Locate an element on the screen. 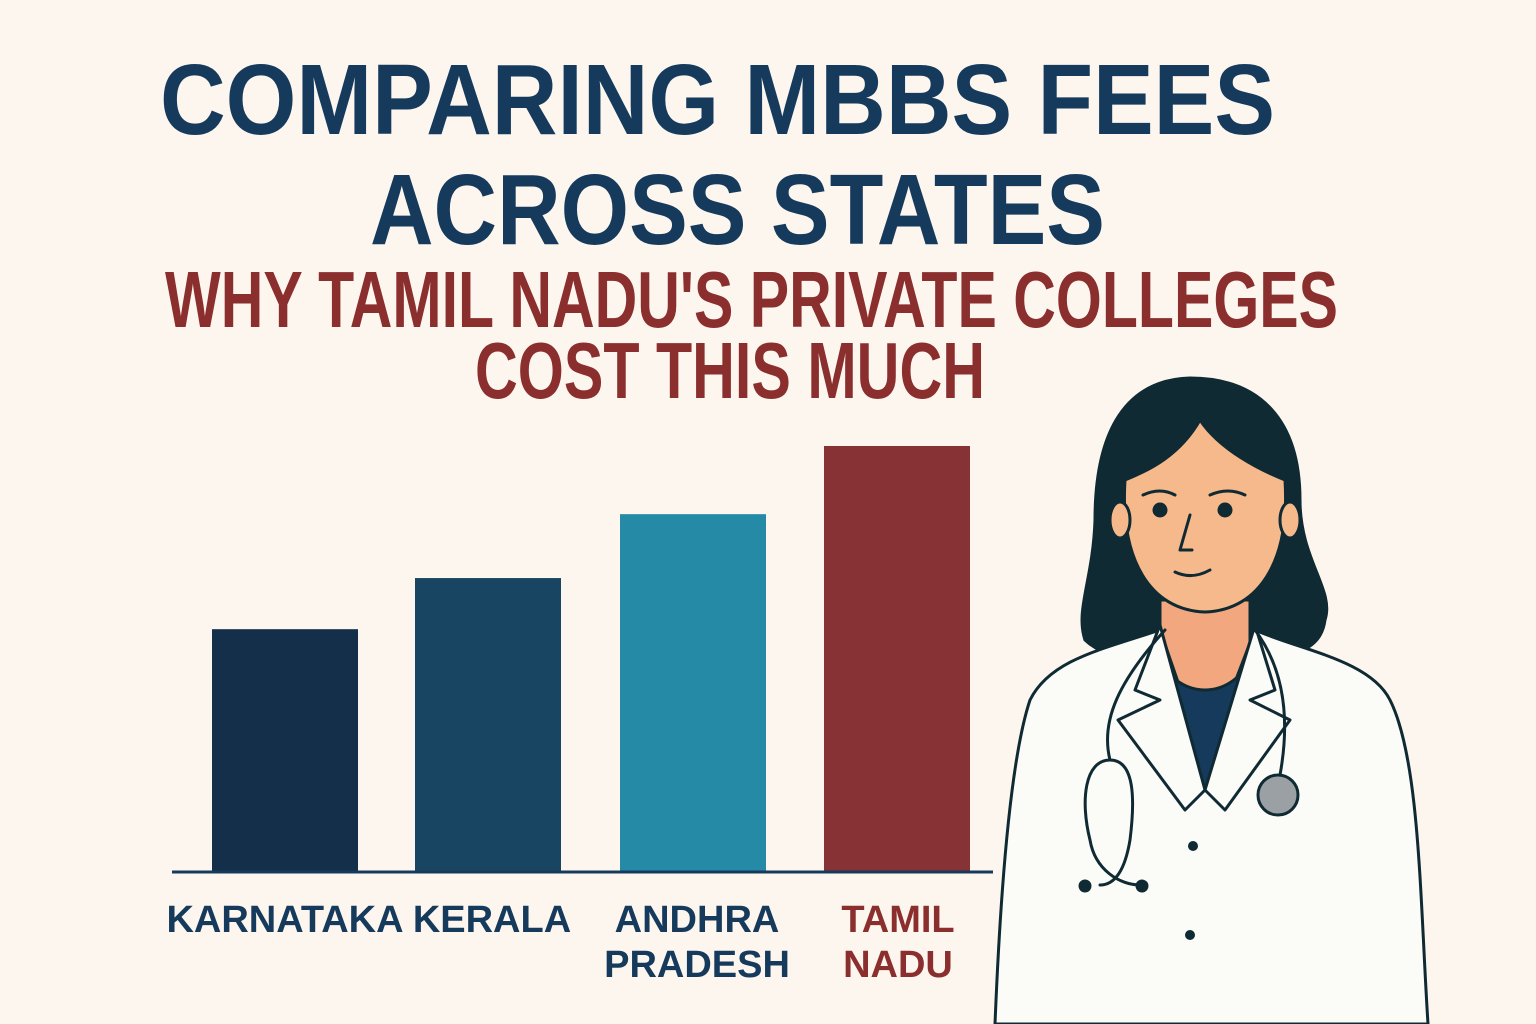  title-line-1: COMPARING MBBS FEES is located at coordinates (717, 100).